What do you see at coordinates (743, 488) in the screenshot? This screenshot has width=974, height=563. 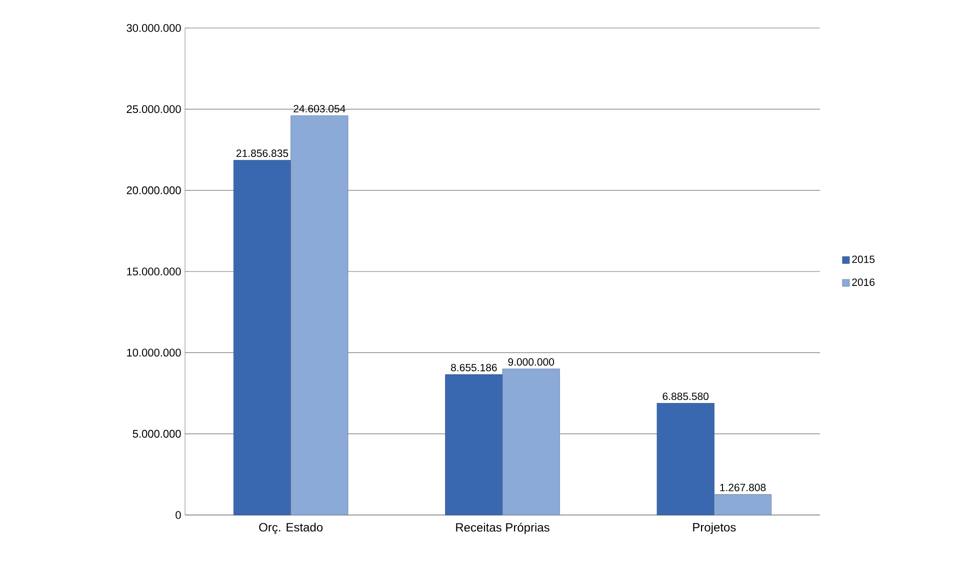 I see `data-label: 1.267.808` at bounding box center [743, 488].